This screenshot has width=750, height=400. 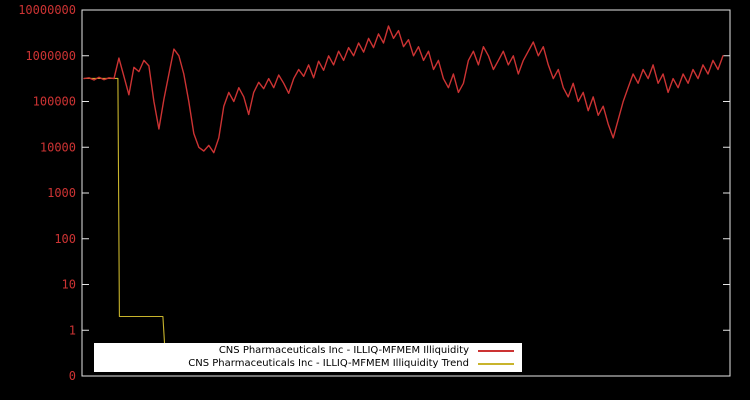 I want to click on y-axis-tick-label: 100, so click(x=65, y=239).